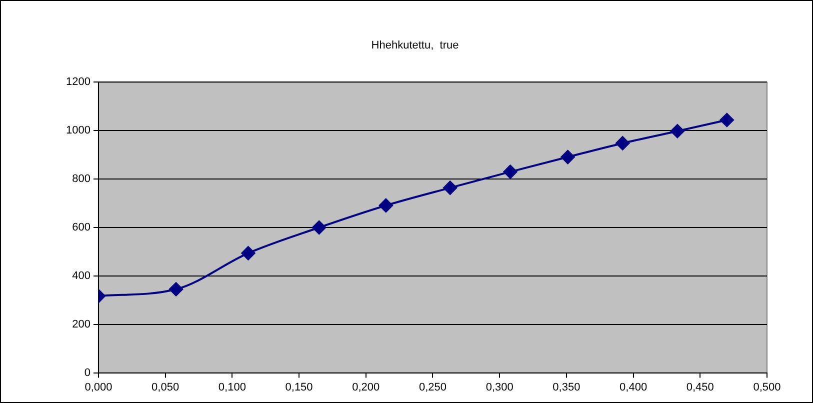  Describe the element at coordinates (81, 324) in the screenshot. I see `y-tick-label: 200` at that location.